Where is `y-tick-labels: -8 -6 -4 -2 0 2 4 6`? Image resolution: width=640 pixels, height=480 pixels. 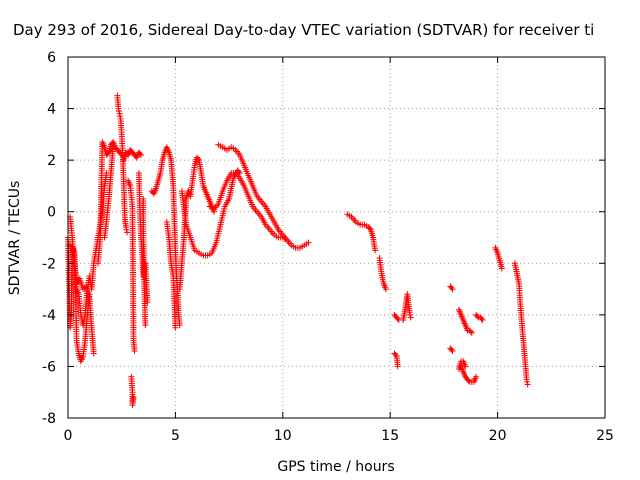
y-tick-labels: -8 -6 -4 -2 0 2 4 6 is located at coordinates (49, 238).